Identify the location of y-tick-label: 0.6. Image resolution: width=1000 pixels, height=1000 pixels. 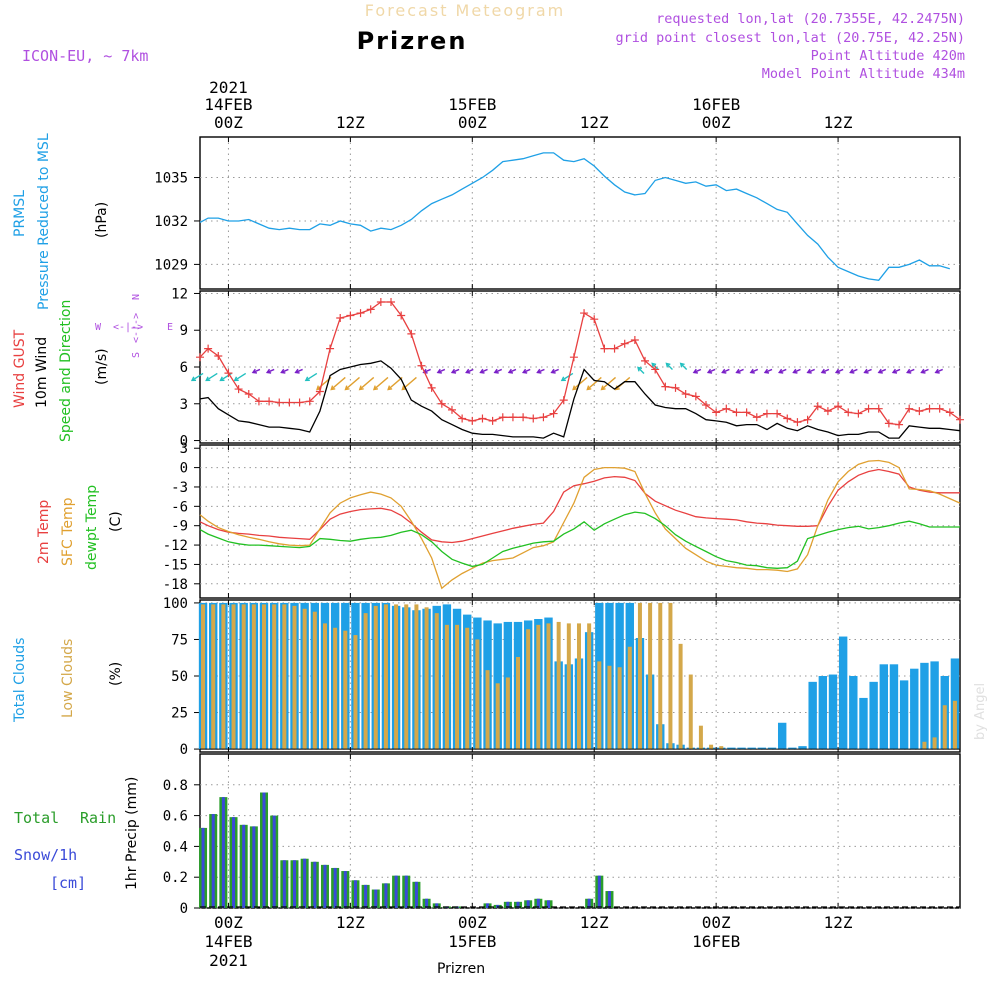
(175, 817).